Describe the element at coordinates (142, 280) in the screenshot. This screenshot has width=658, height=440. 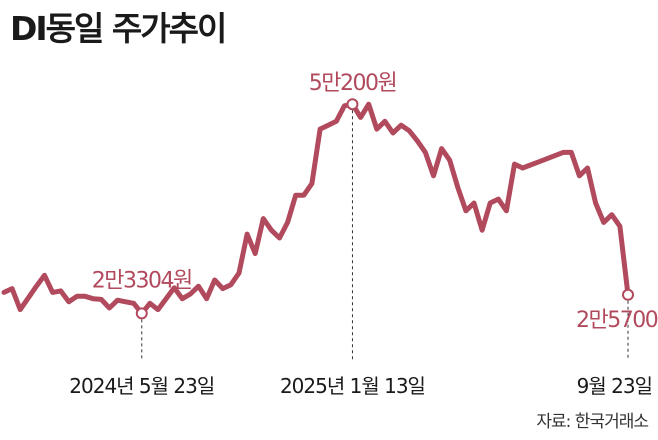
I see `annotation-label-1: 2만3304원` at that location.